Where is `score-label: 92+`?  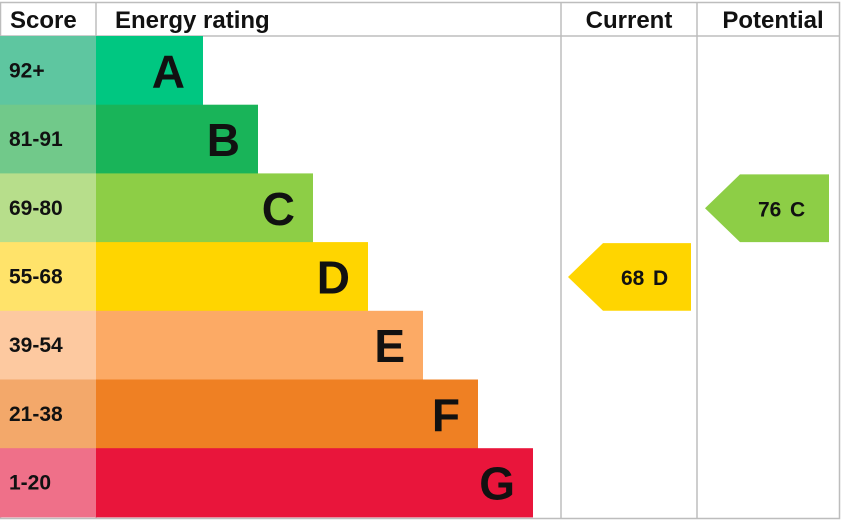
score-label: 92+ is located at coordinates (27, 70).